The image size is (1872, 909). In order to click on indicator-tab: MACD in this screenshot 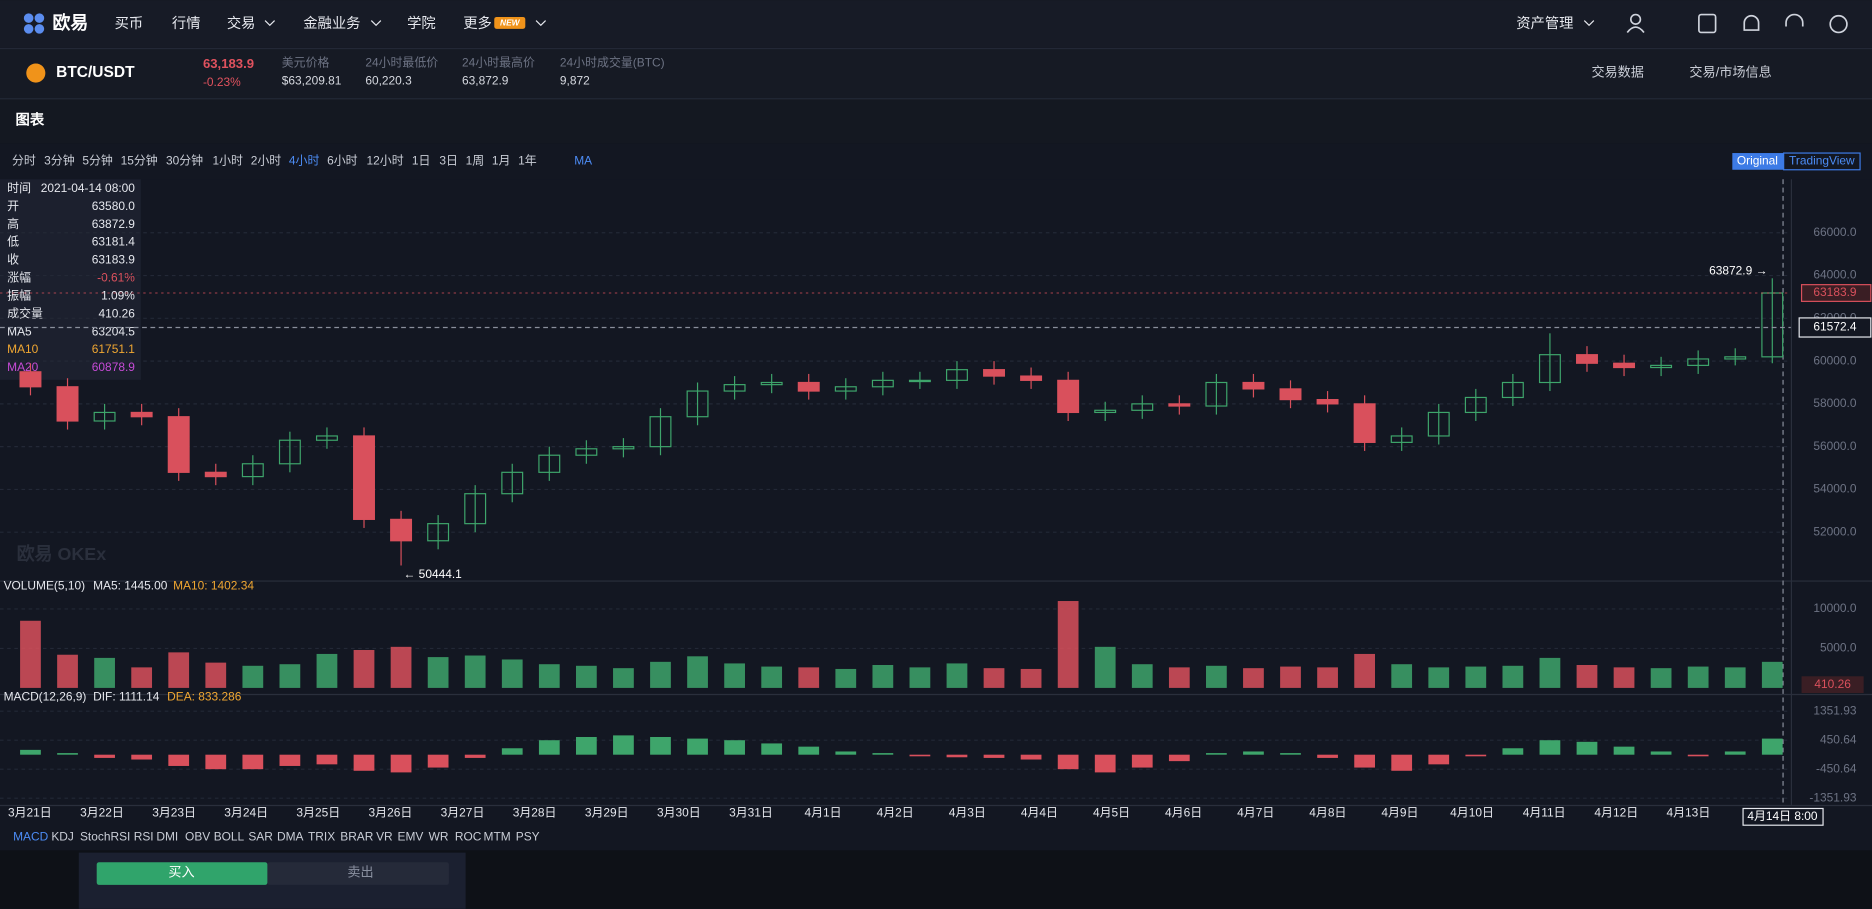, I will do `click(30, 836)`.